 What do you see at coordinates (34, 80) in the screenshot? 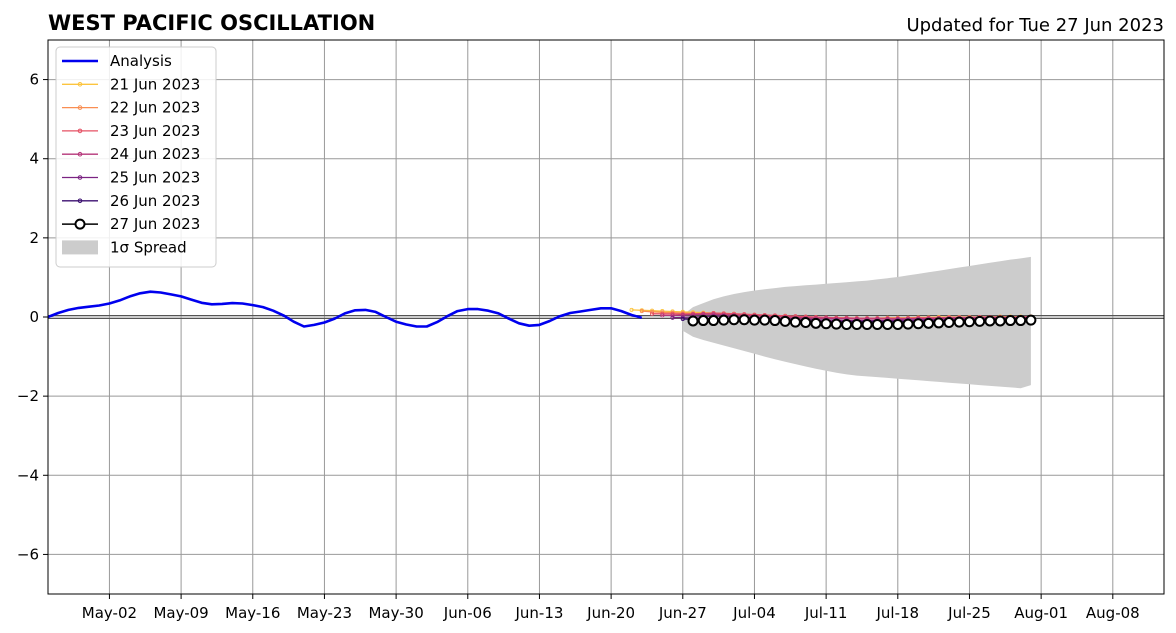
I see `y-tick-label: 6` at bounding box center [34, 80].